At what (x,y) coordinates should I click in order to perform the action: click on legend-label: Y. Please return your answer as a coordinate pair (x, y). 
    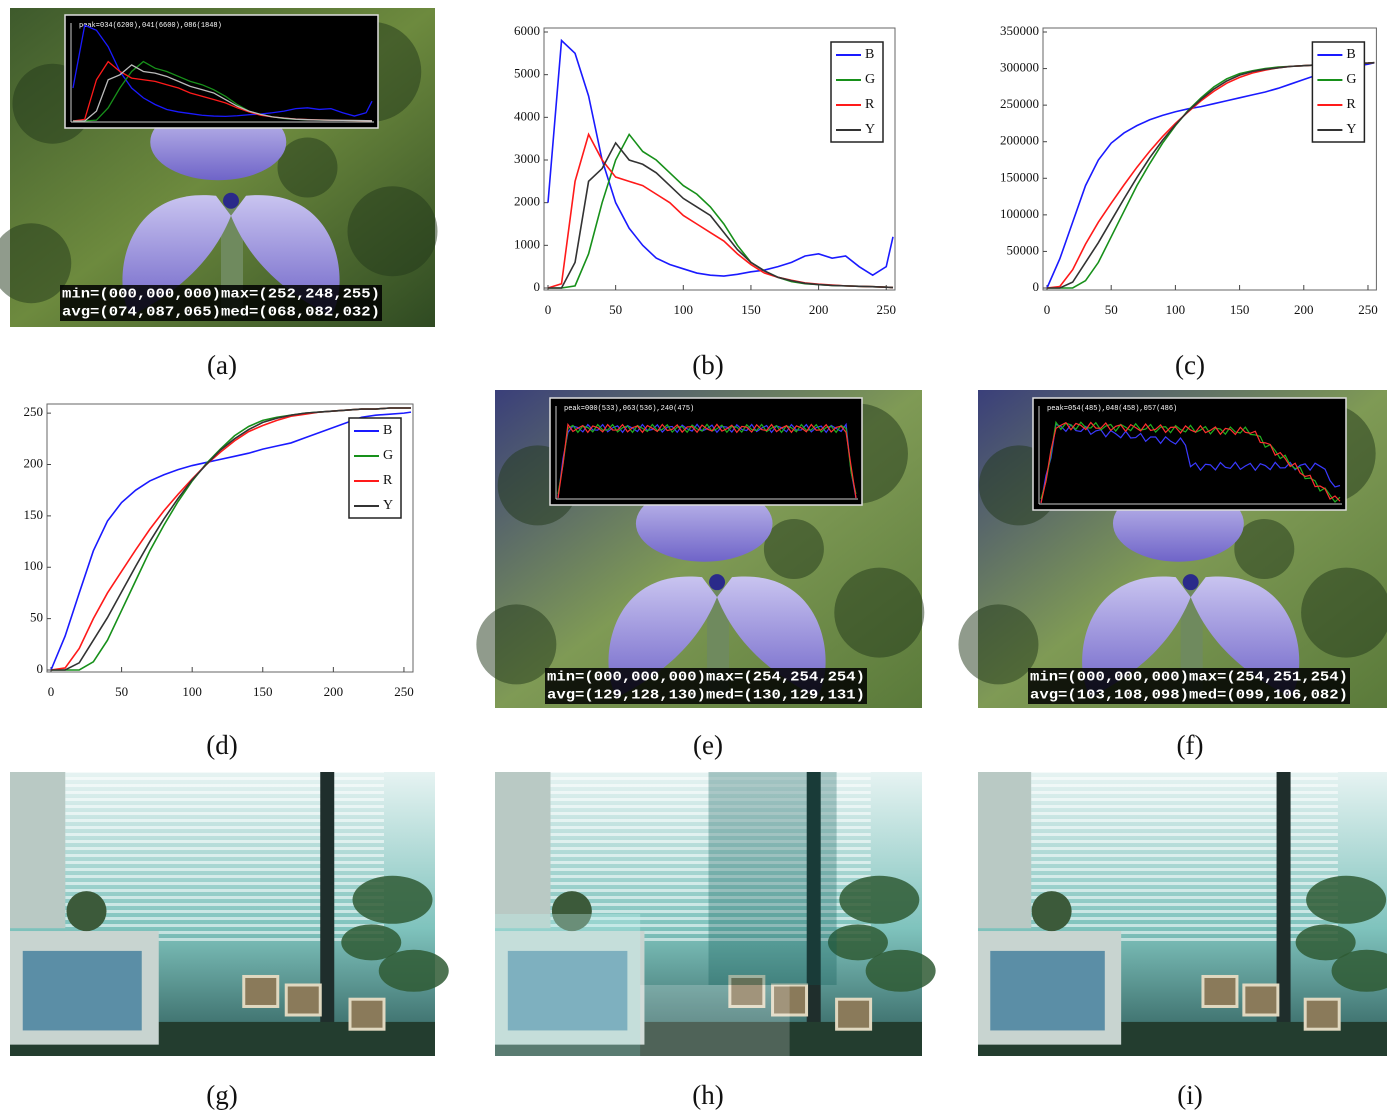
    Looking at the image, I should click on (388, 505).